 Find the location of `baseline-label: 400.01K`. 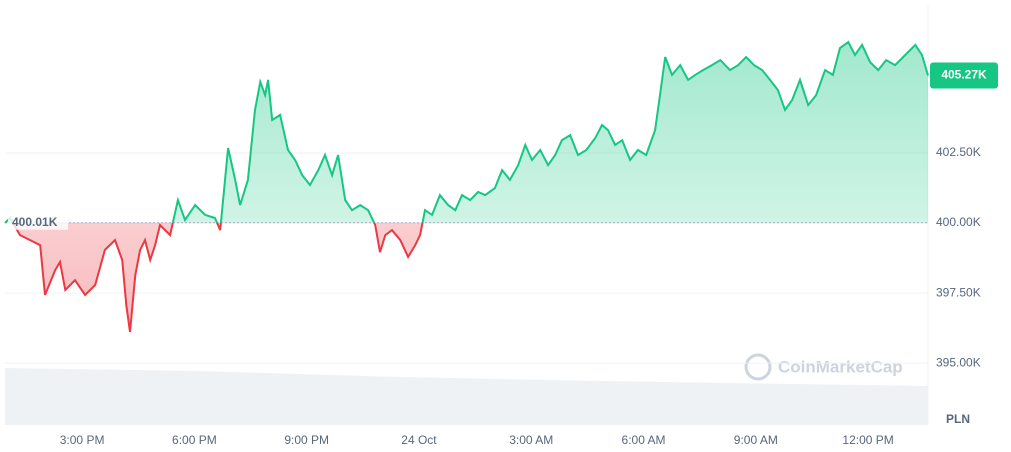

baseline-label: 400.01K is located at coordinates (35, 222).